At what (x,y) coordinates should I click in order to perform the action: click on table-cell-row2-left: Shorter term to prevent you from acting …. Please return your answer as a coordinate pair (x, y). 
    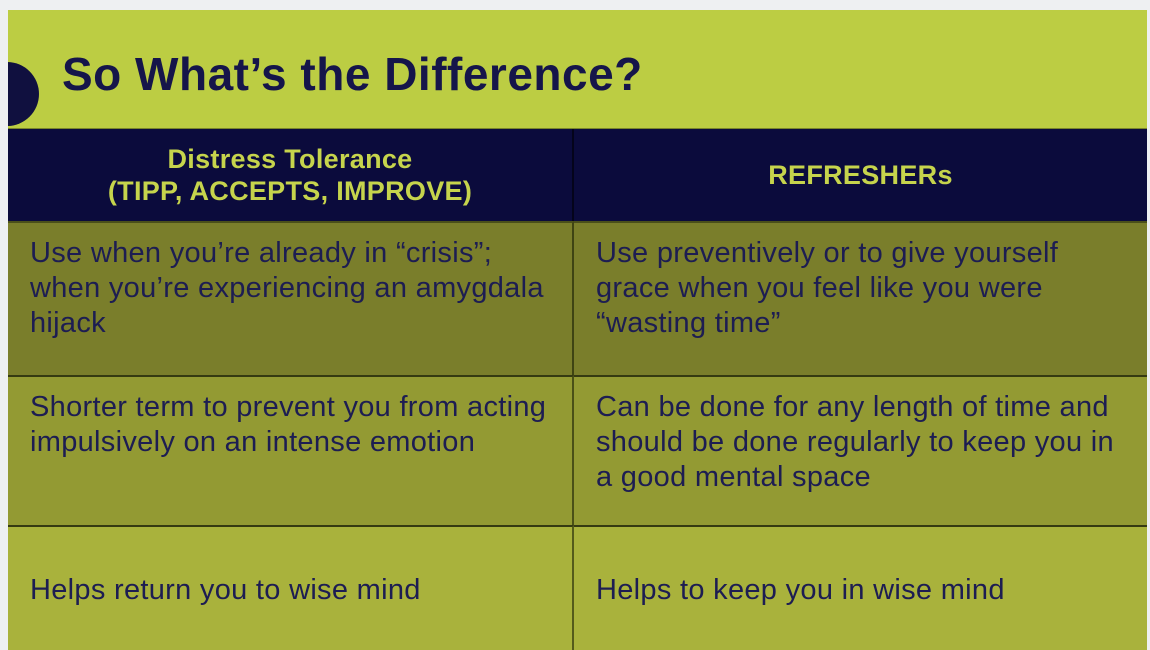
    Looking at the image, I should click on (291, 450).